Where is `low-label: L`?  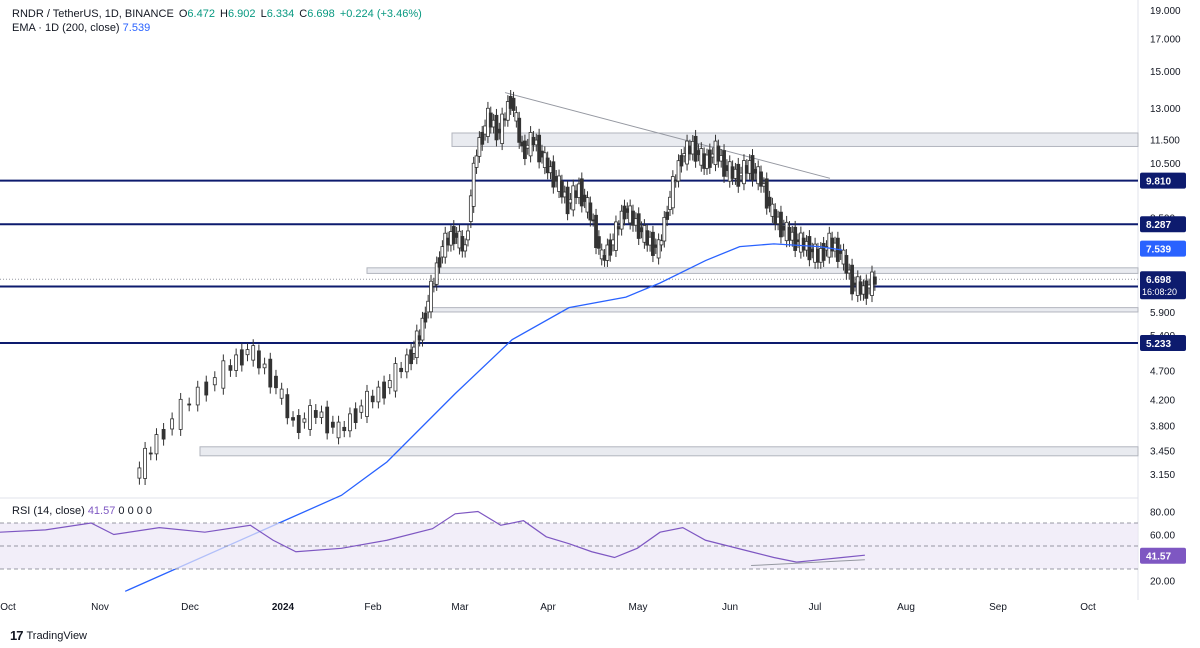
low-label: L is located at coordinates (263, 14).